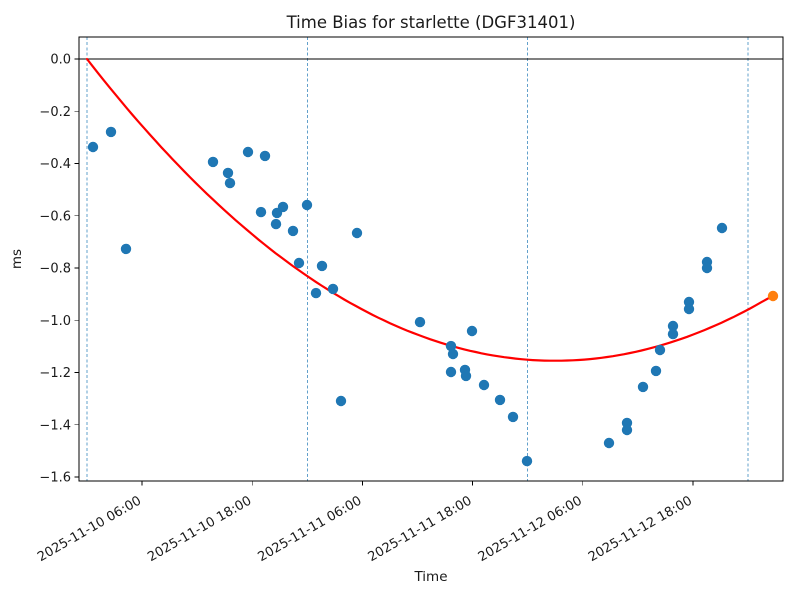  I want to click on y-tick-label: −0.2, so click(55, 112).